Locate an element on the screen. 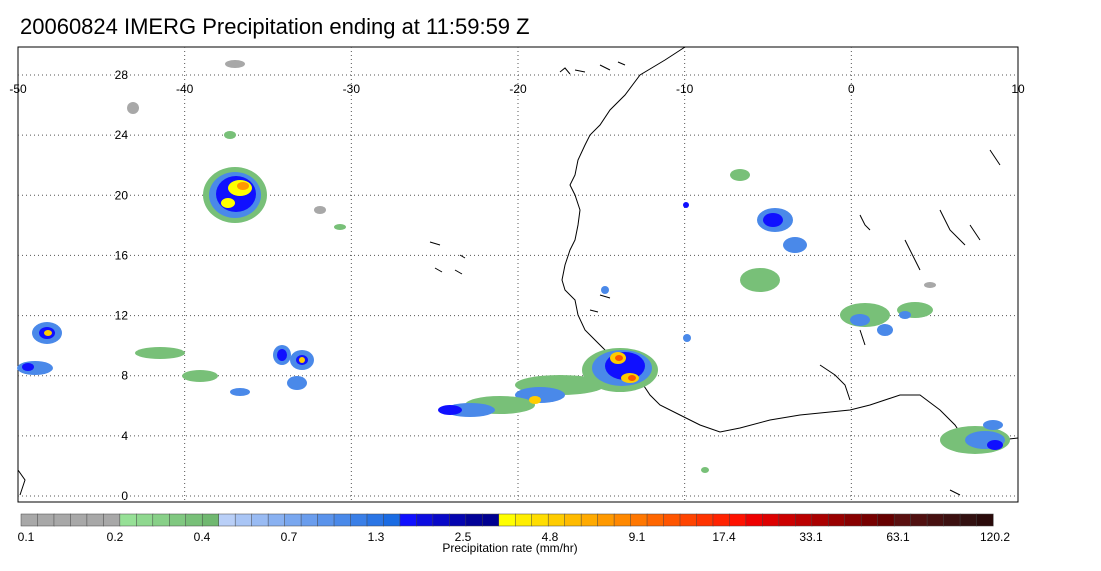  colorbar-tick-label: 33.1 is located at coordinates (811, 537).